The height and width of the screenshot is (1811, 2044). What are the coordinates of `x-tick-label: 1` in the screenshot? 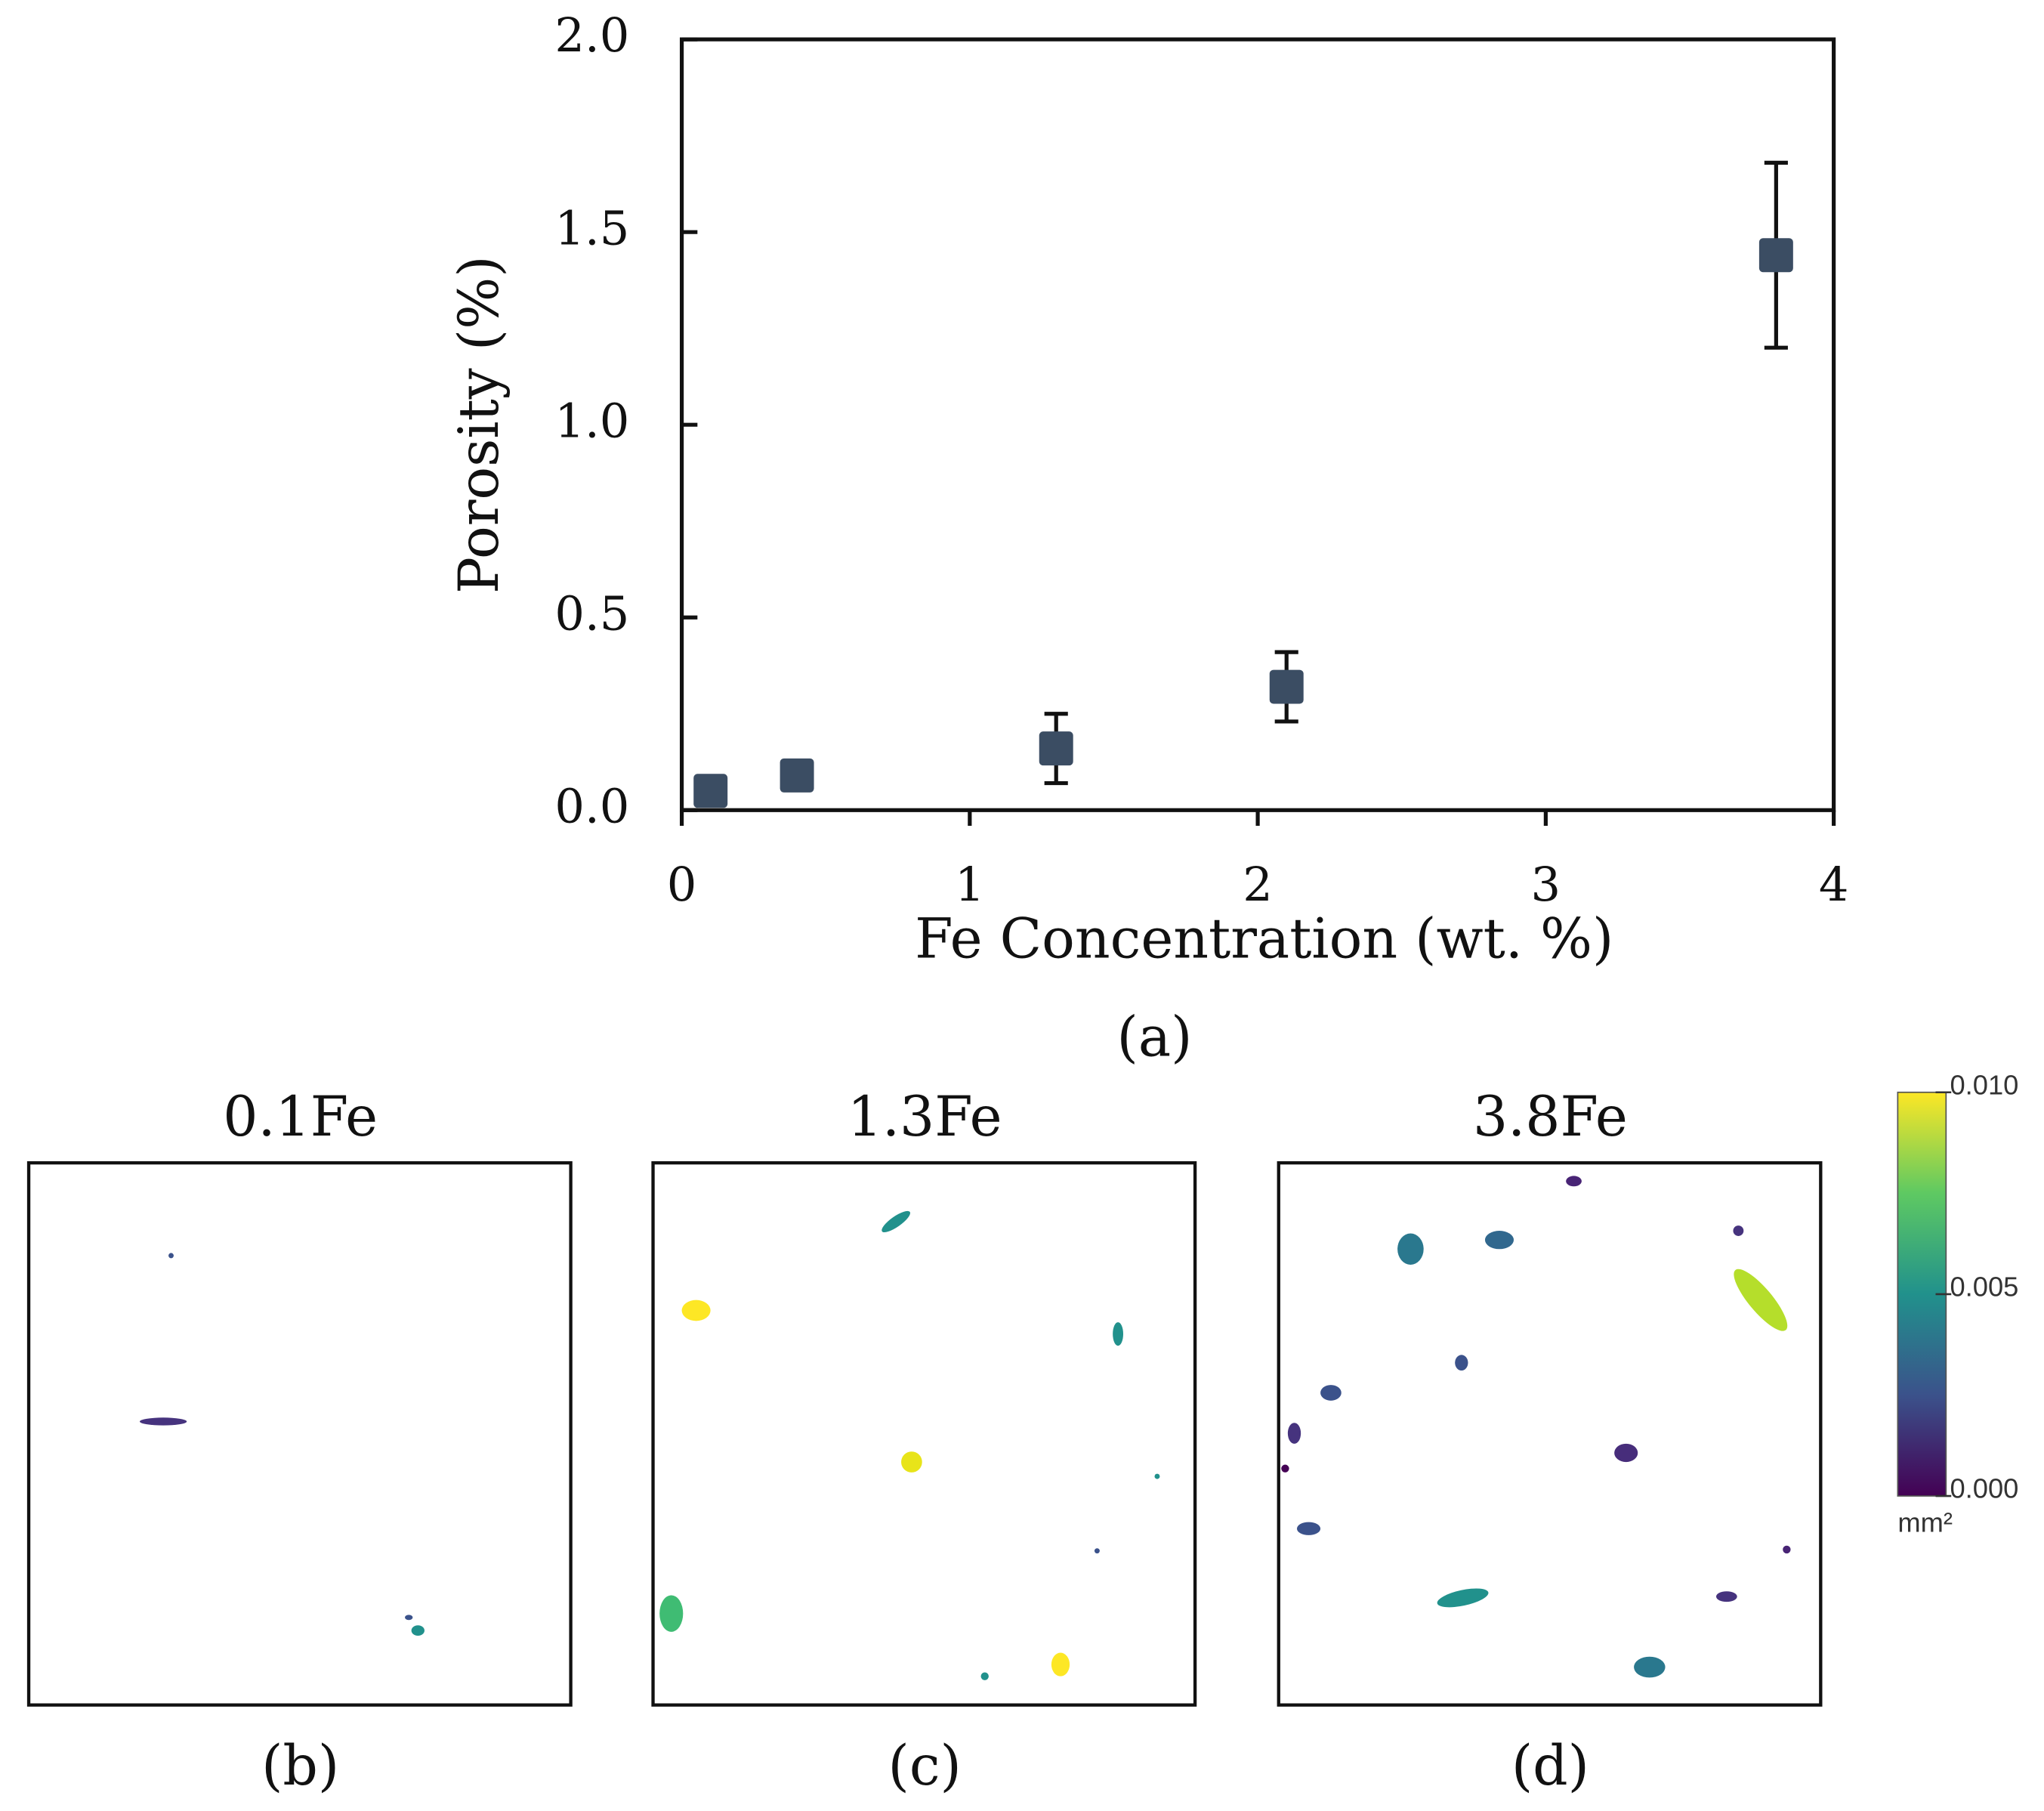 It's located at (970, 884).